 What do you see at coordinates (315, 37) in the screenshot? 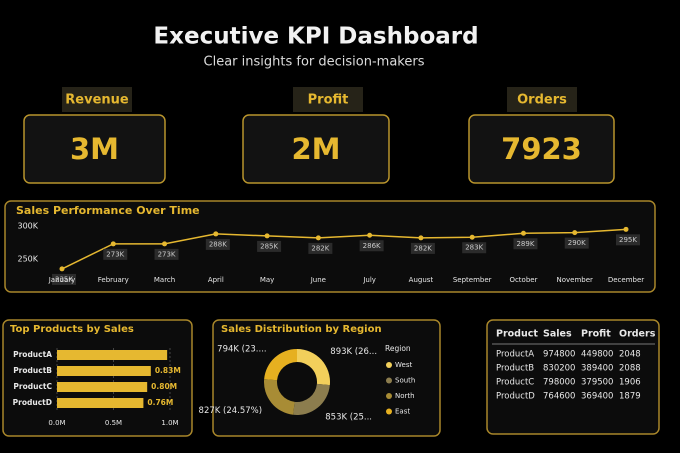
I see `dashboard-title: Executive KPI Dashboard` at bounding box center [315, 37].